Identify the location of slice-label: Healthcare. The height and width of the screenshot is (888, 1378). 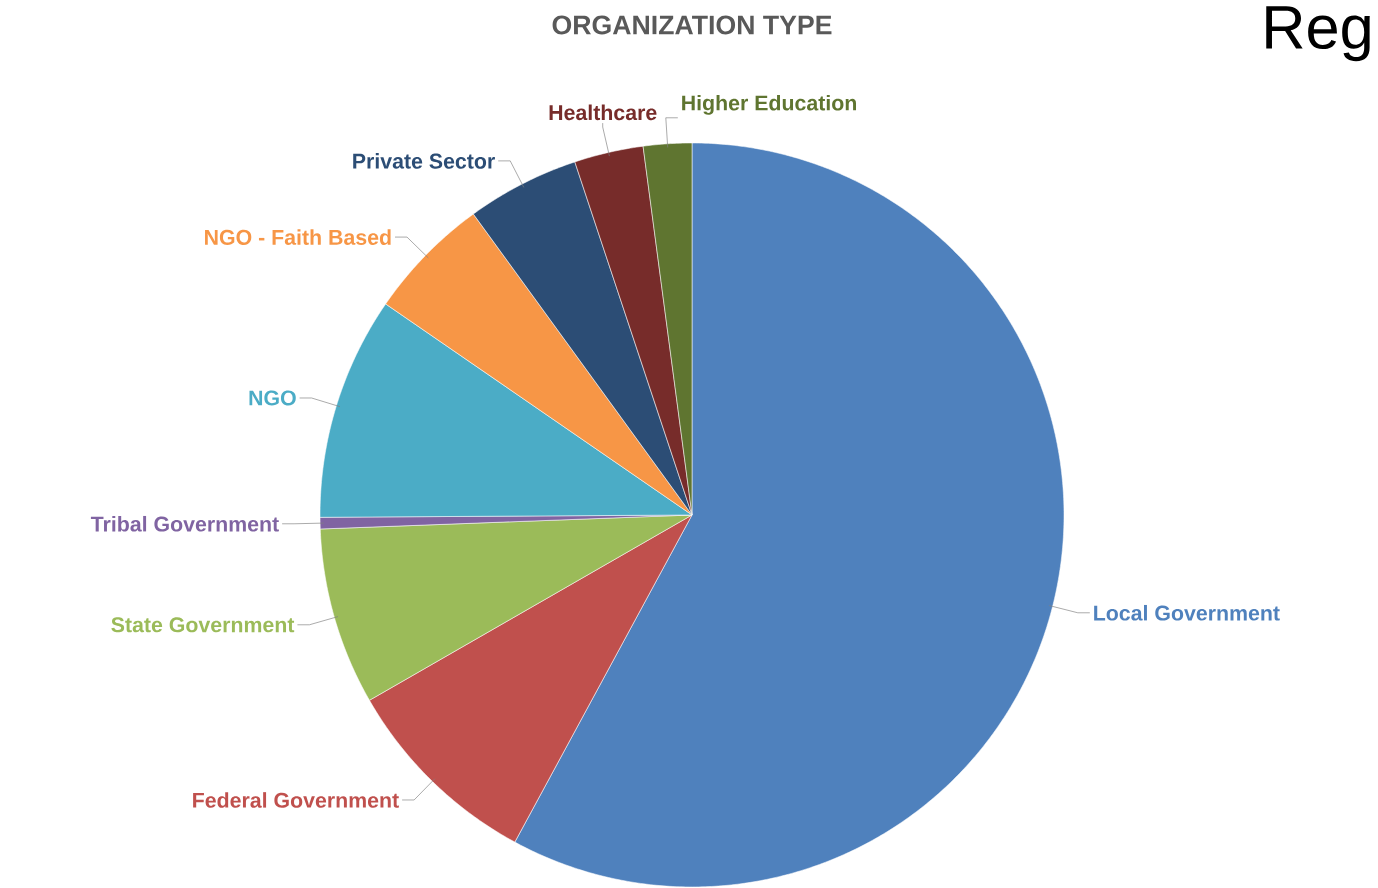
(603, 112).